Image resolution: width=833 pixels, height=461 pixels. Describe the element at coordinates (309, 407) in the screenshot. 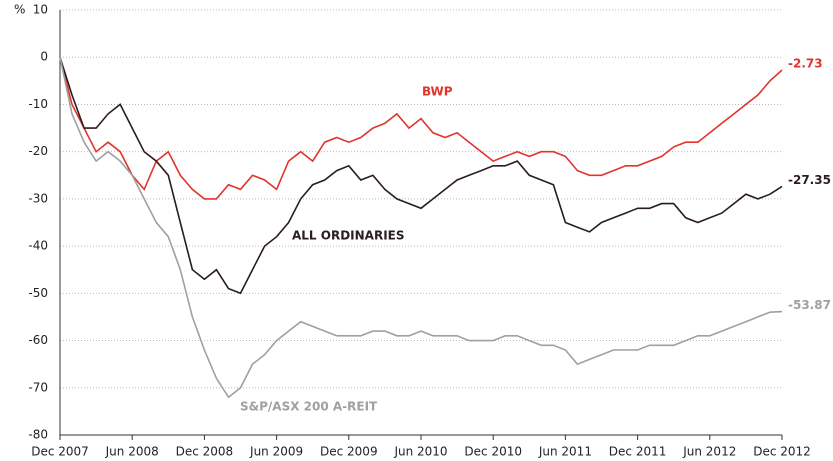

I see `series-label: S&P/ASX 200 A-REIT` at that location.